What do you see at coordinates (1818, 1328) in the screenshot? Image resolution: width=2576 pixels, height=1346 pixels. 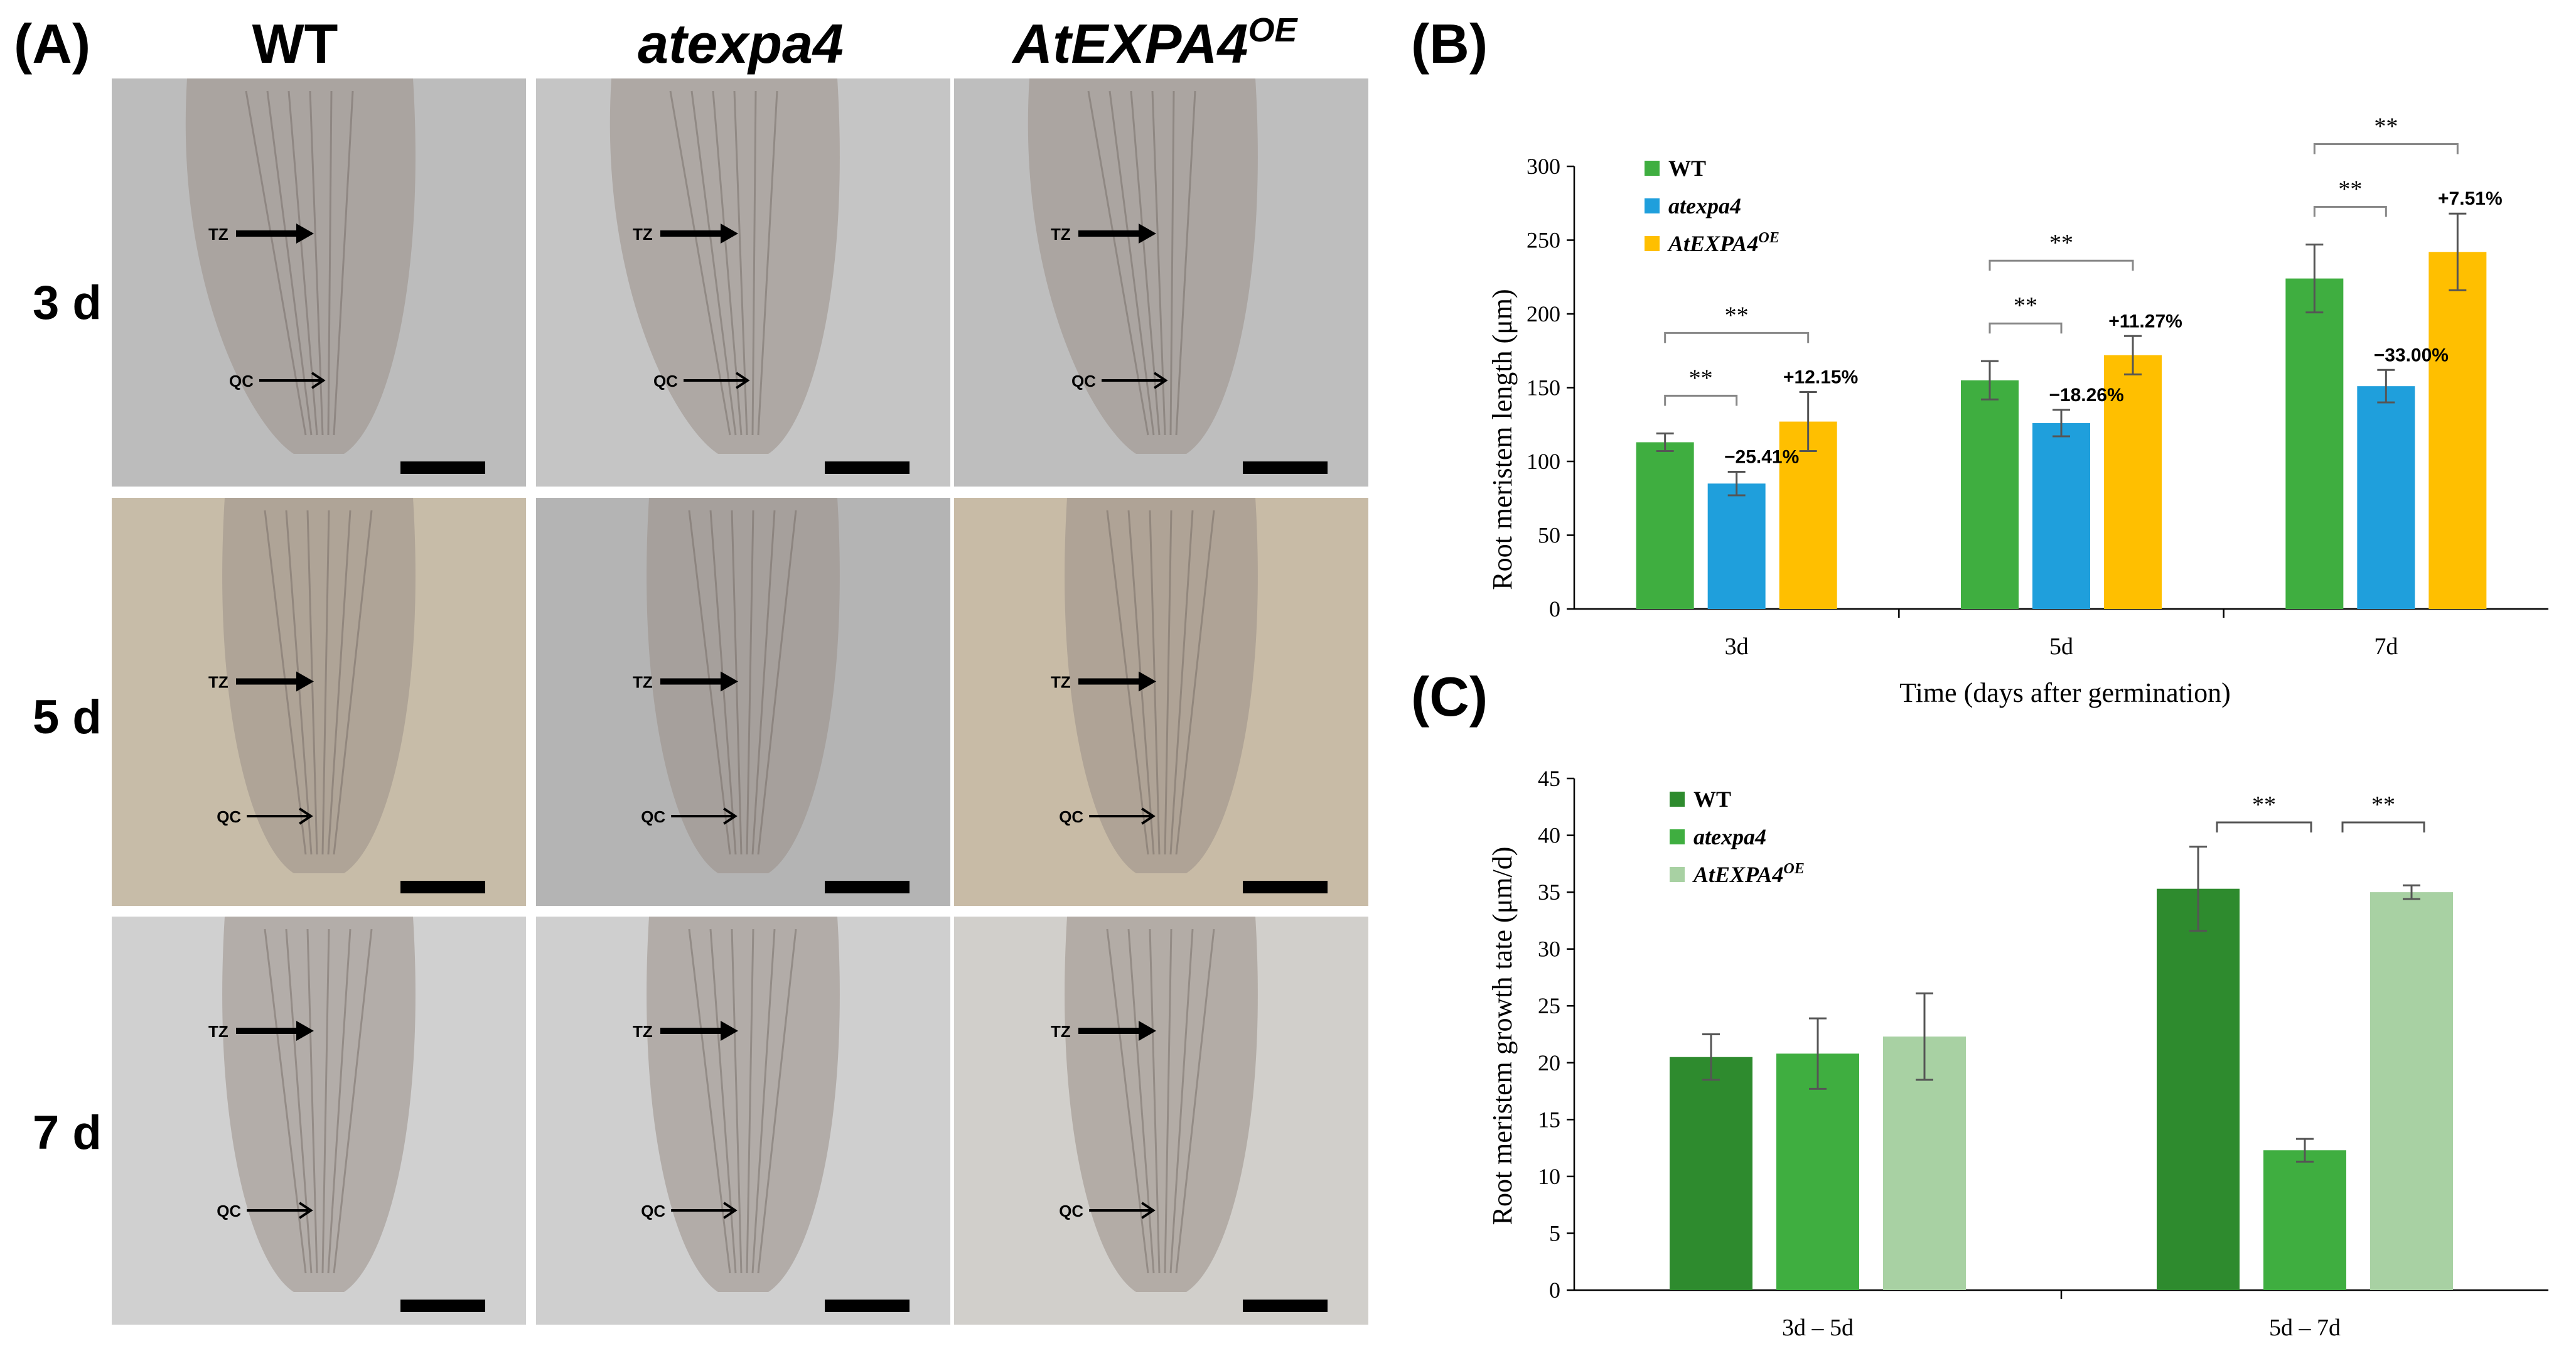 I see `x-tick-label: 3d – 5d` at bounding box center [1818, 1328].